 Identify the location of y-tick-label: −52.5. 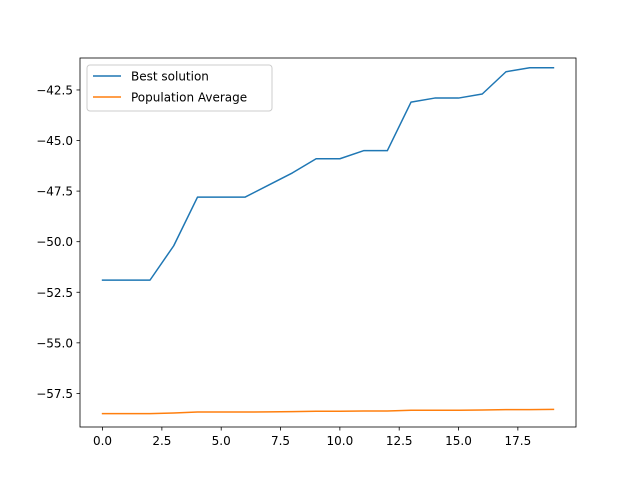
(54, 293).